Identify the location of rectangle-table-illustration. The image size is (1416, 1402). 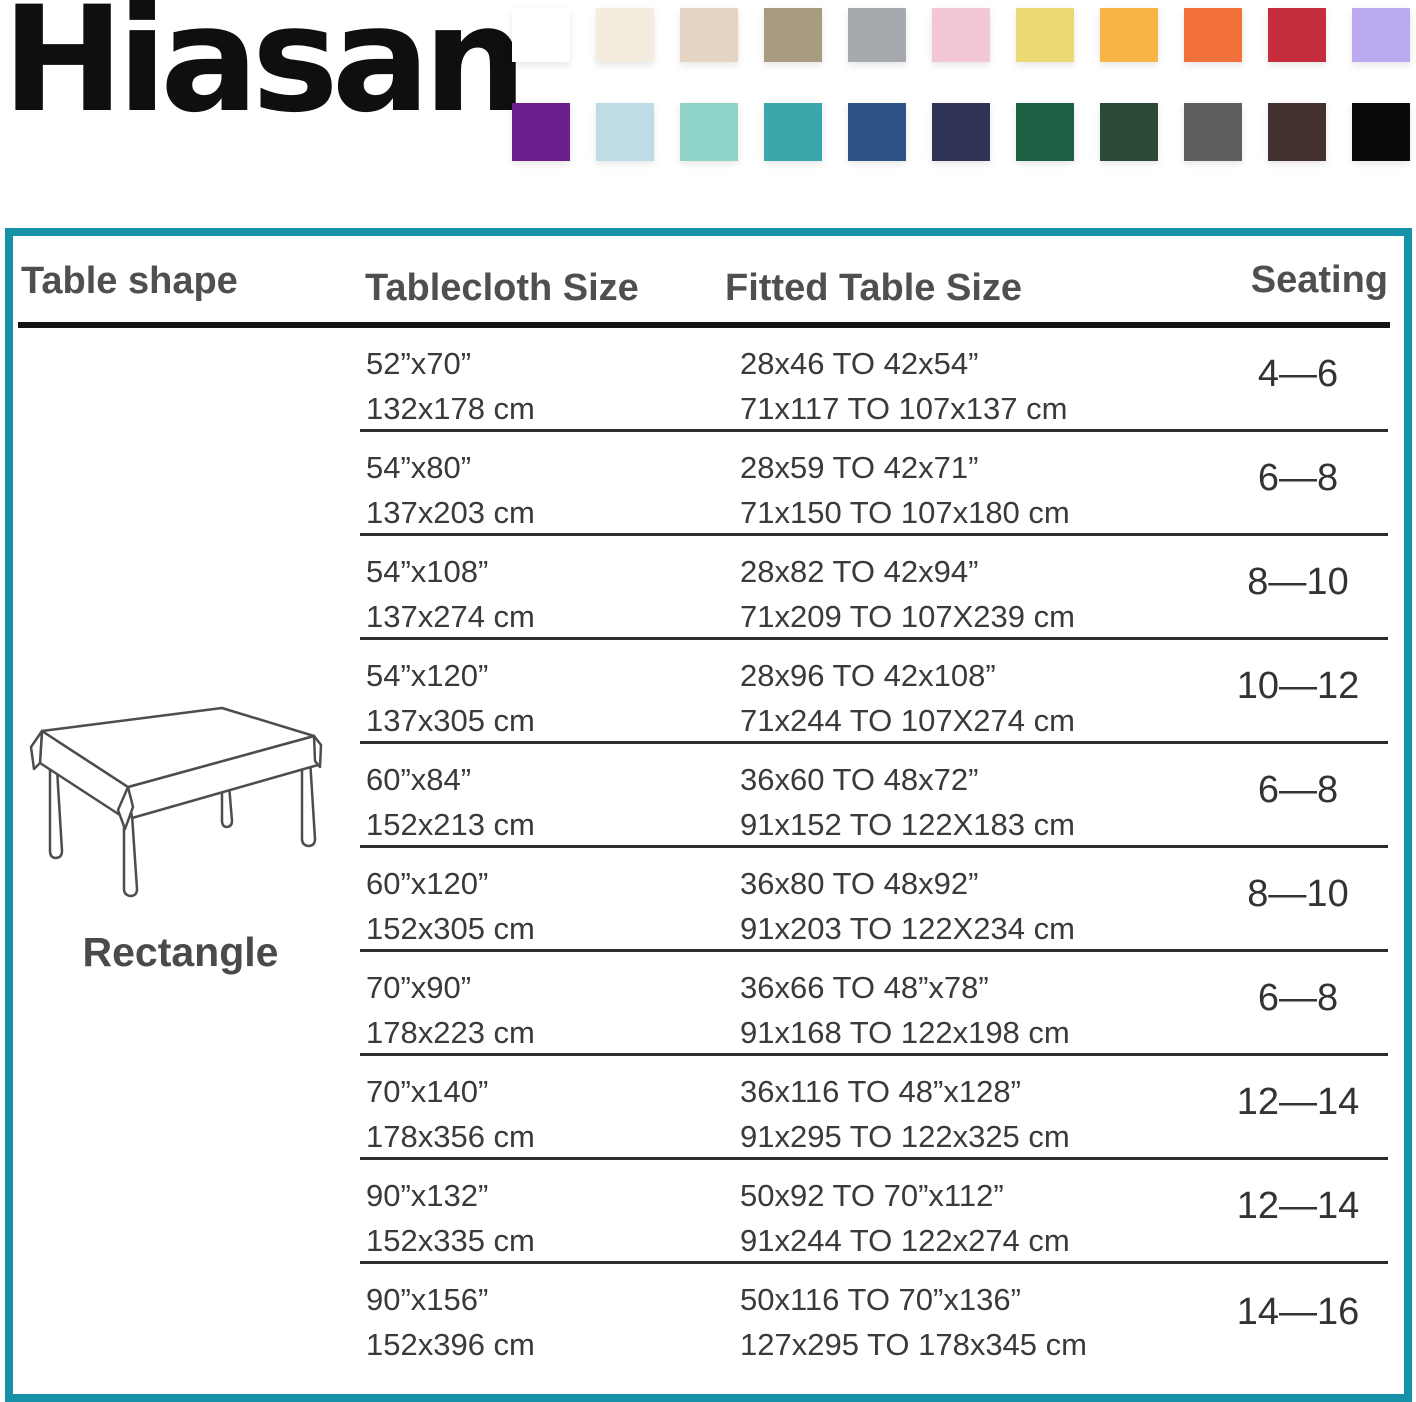
(176, 804).